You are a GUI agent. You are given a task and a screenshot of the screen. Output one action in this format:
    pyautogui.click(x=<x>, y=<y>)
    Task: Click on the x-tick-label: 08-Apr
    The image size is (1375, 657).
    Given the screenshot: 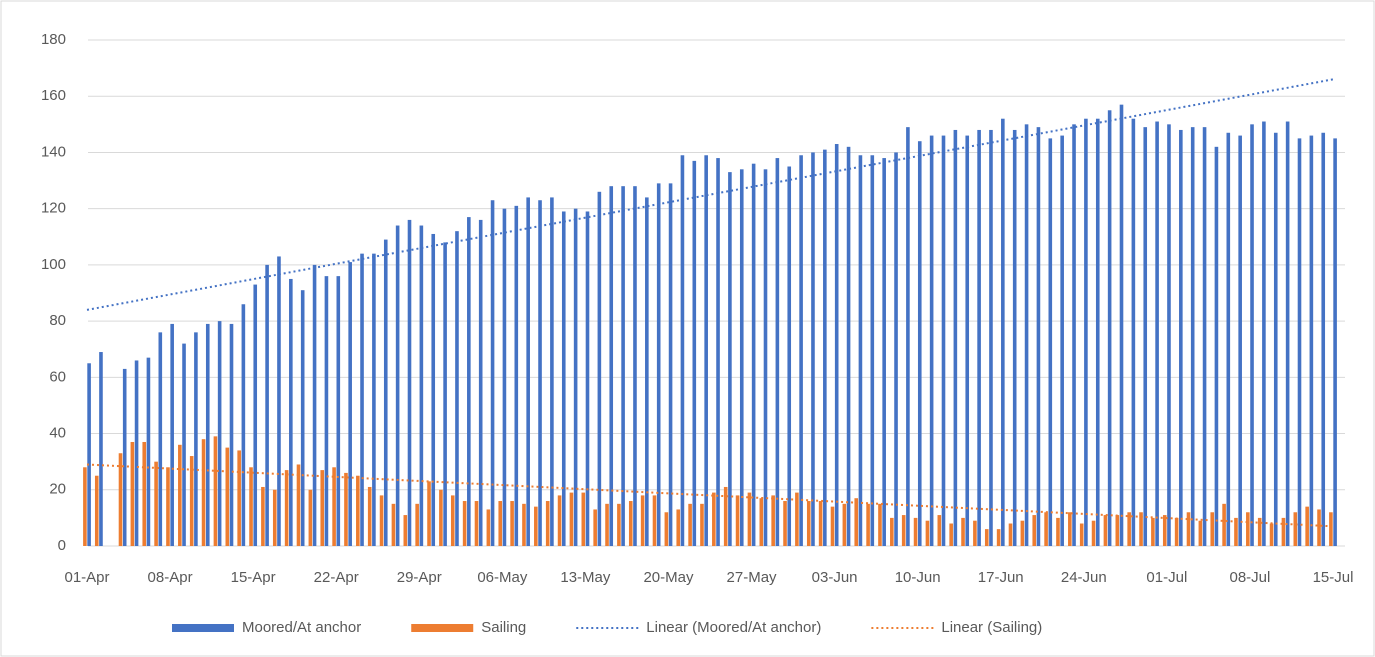 What is the action you would take?
    pyautogui.click(x=170, y=577)
    